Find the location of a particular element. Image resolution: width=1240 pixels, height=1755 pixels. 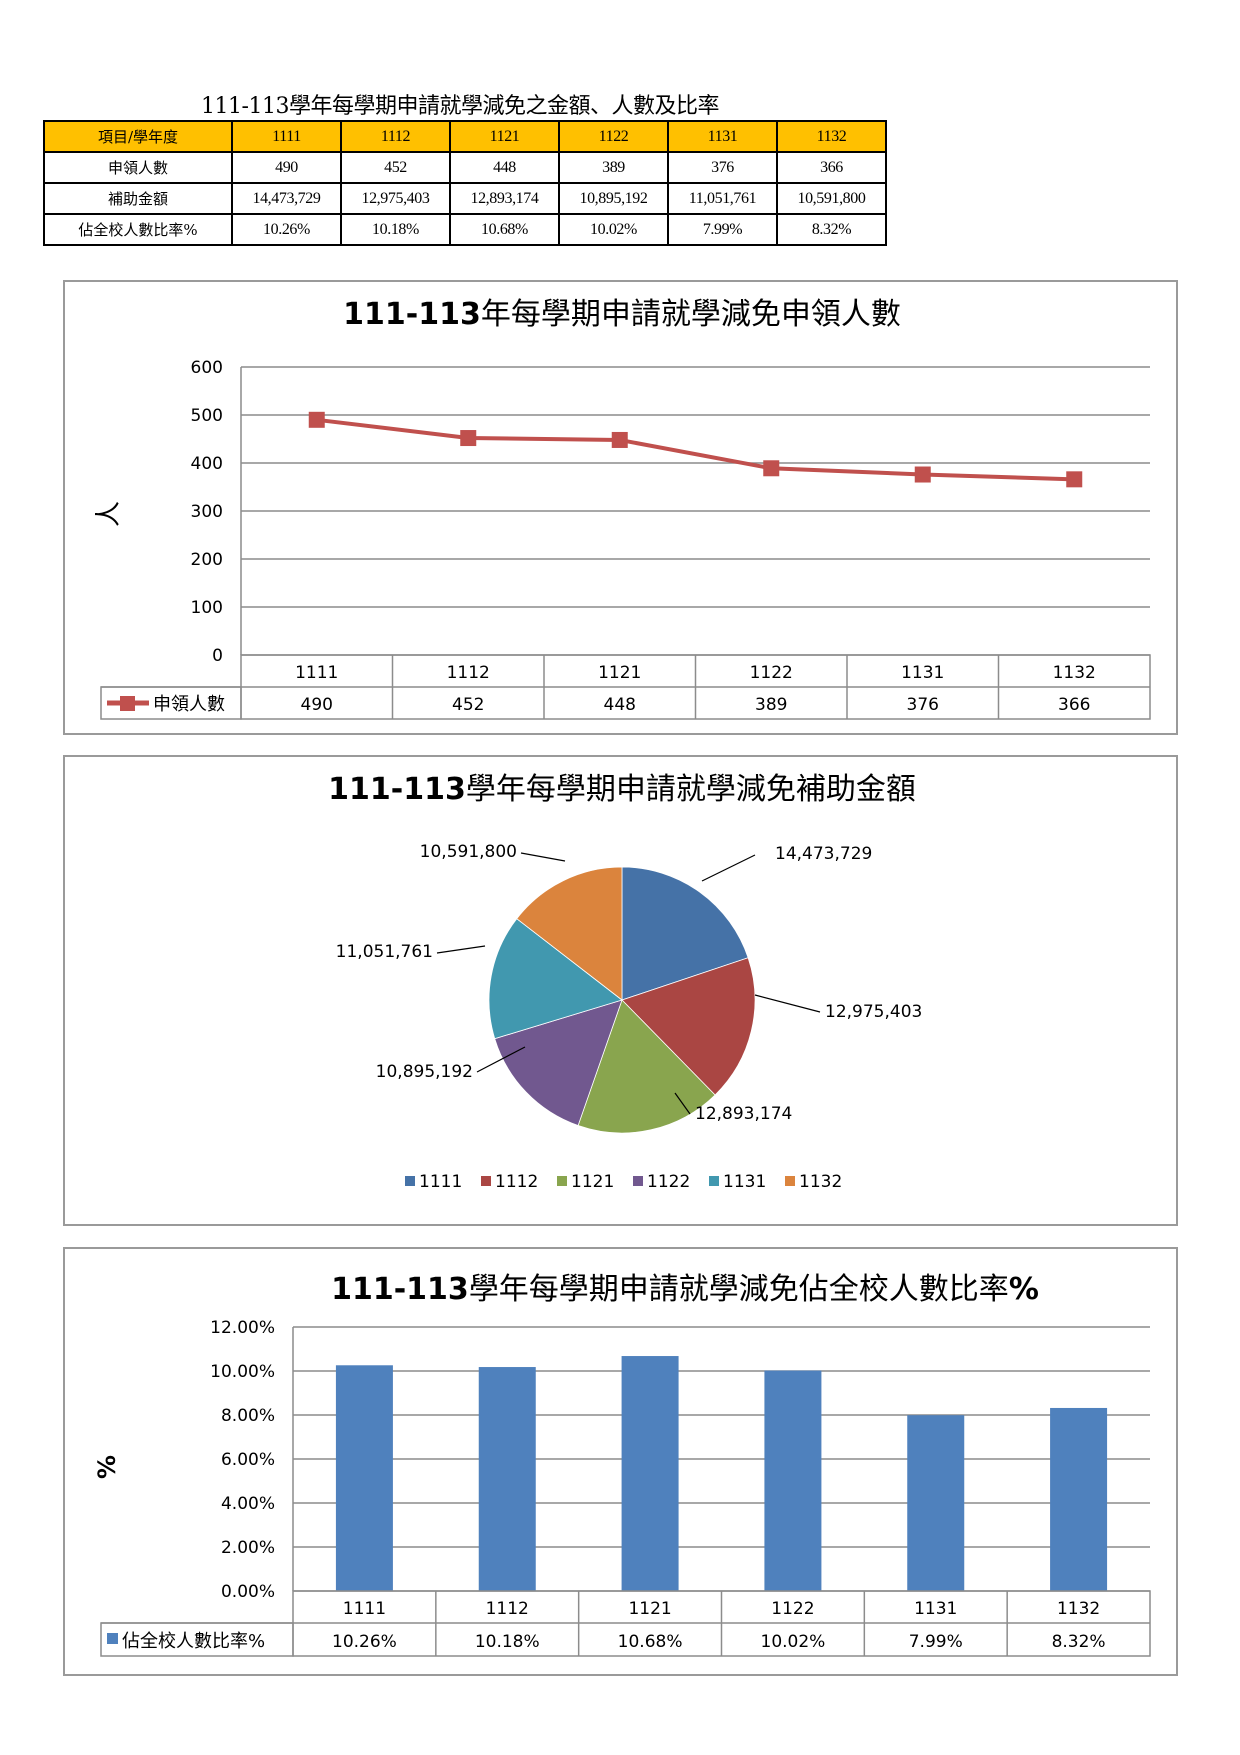

y-tick-label: 100 is located at coordinates (207, 608).